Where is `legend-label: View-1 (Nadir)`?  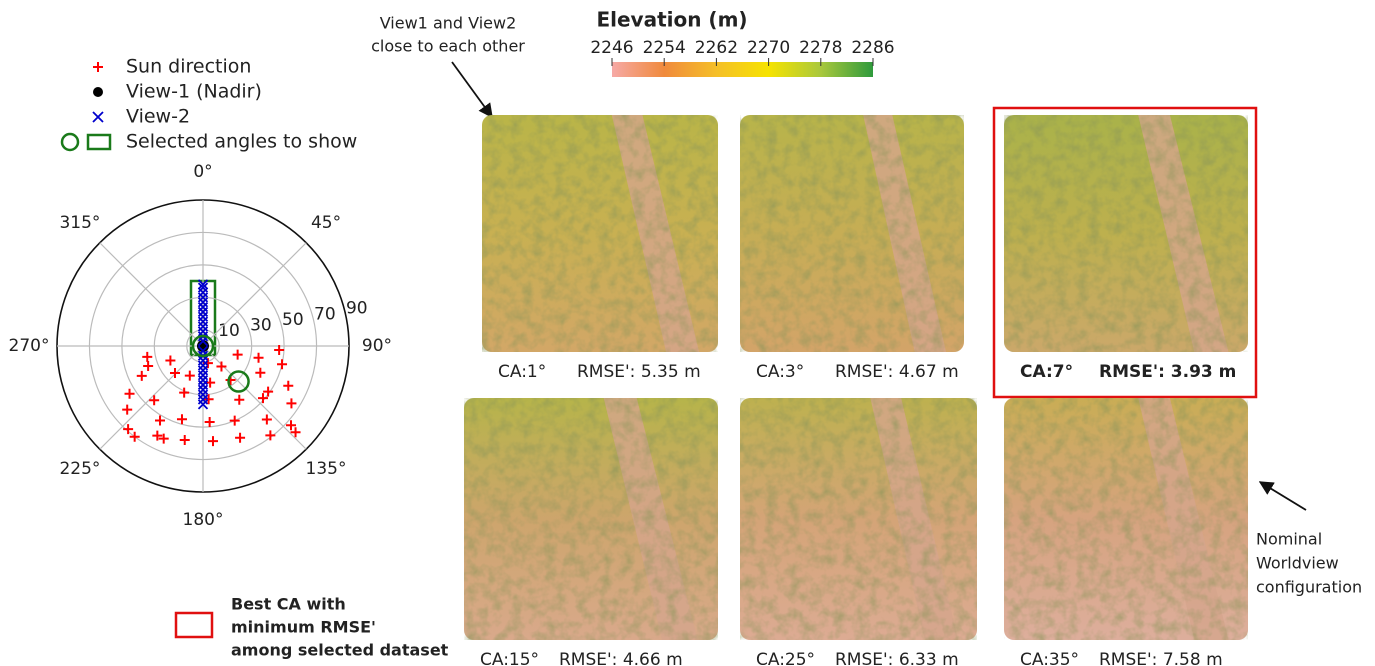
legend-label: View-1 (Nadir) is located at coordinates (194, 92).